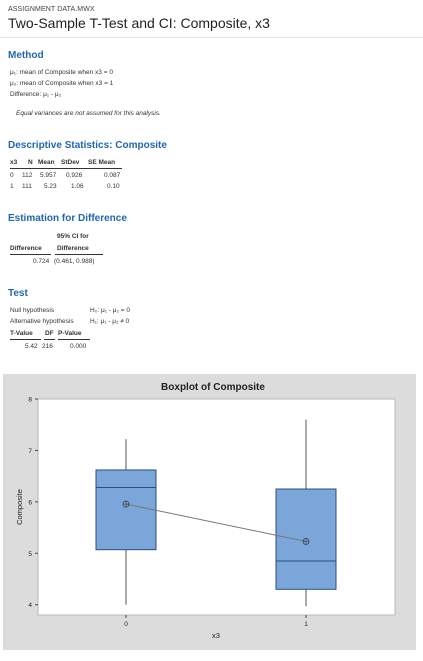 This screenshot has height=661, width=423. Describe the element at coordinates (61, 72) in the screenshot. I see `method-mu1: μ₁: mean of Composite when x3 = 0` at that location.